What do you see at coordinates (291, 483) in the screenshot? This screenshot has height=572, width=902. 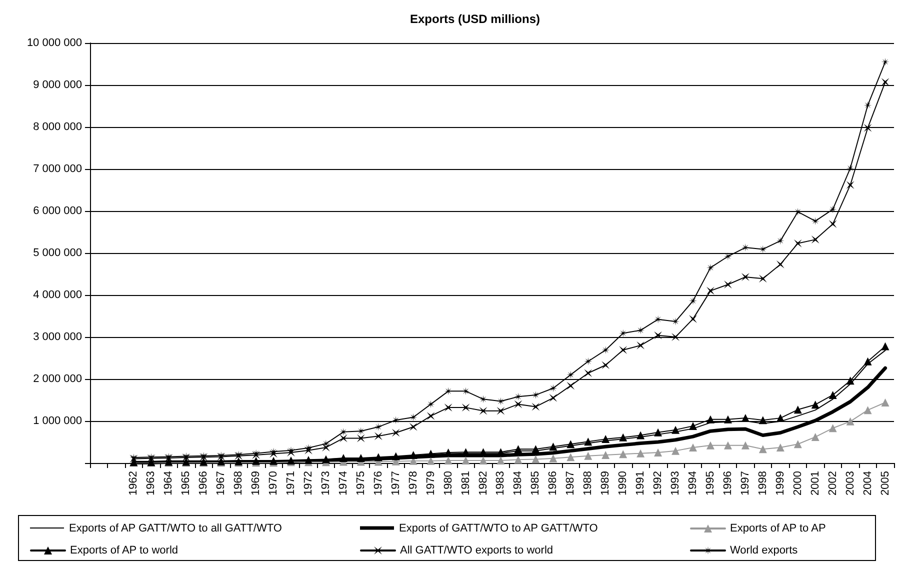 I see `x-tick-label: 1971` at bounding box center [291, 483].